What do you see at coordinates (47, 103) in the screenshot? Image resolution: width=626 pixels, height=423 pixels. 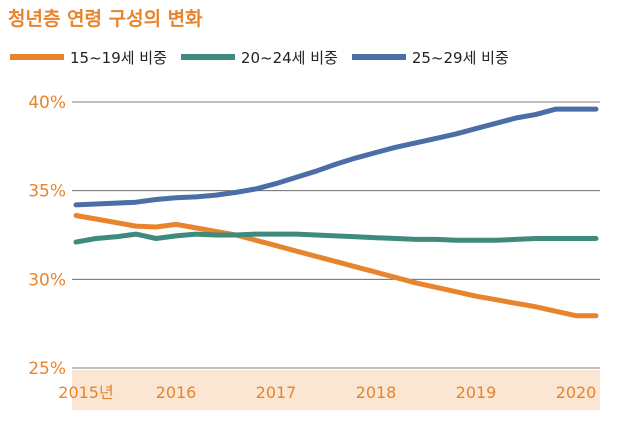 I see `y-tick-label: 40%` at bounding box center [47, 103].